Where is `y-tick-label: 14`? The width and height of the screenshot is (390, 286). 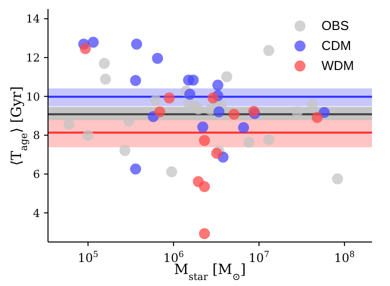
y-tick-label: 14 is located at coordinates (33, 19).